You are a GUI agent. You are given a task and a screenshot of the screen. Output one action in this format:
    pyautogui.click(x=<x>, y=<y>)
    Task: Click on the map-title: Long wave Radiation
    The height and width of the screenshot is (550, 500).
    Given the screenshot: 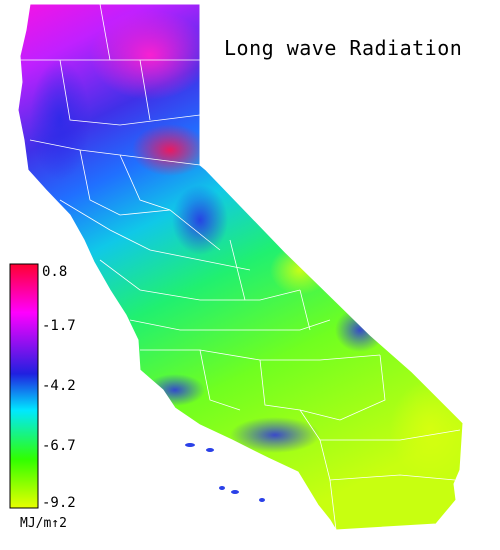 What is the action you would take?
    pyautogui.click(x=343, y=48)
    